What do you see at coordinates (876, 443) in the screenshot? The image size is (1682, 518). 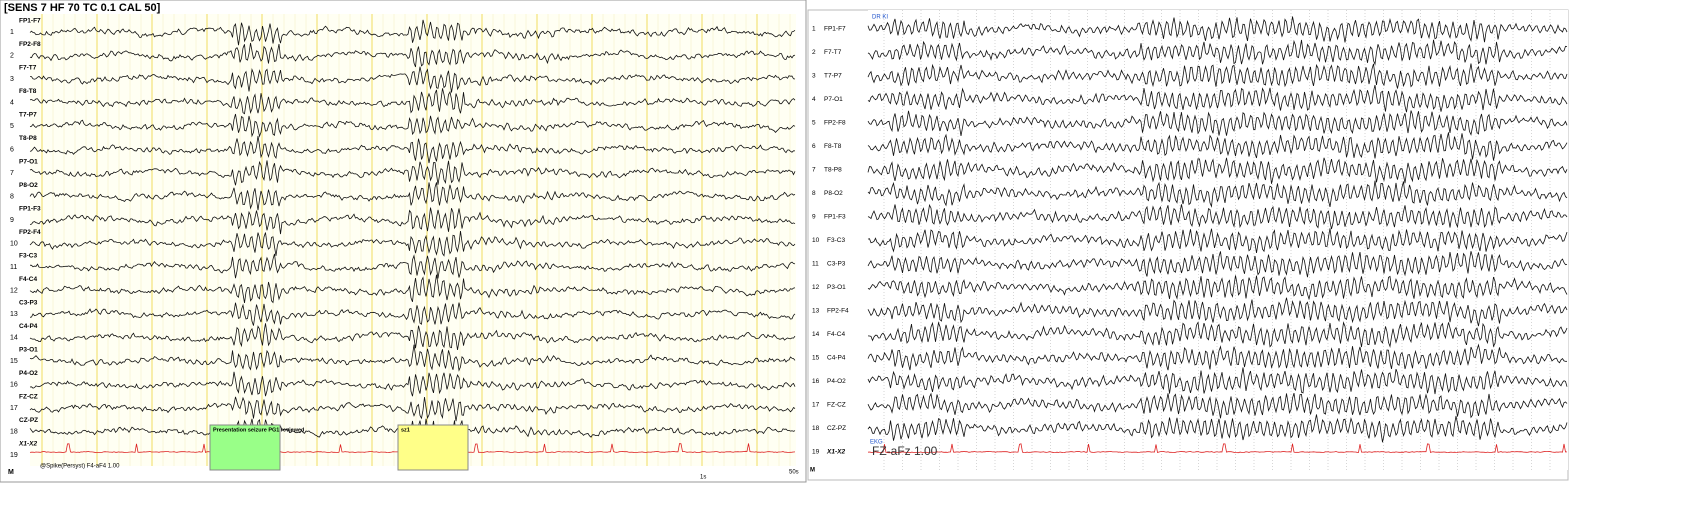 I see `ekg-label: EKG` at bounding box center [876, 443].